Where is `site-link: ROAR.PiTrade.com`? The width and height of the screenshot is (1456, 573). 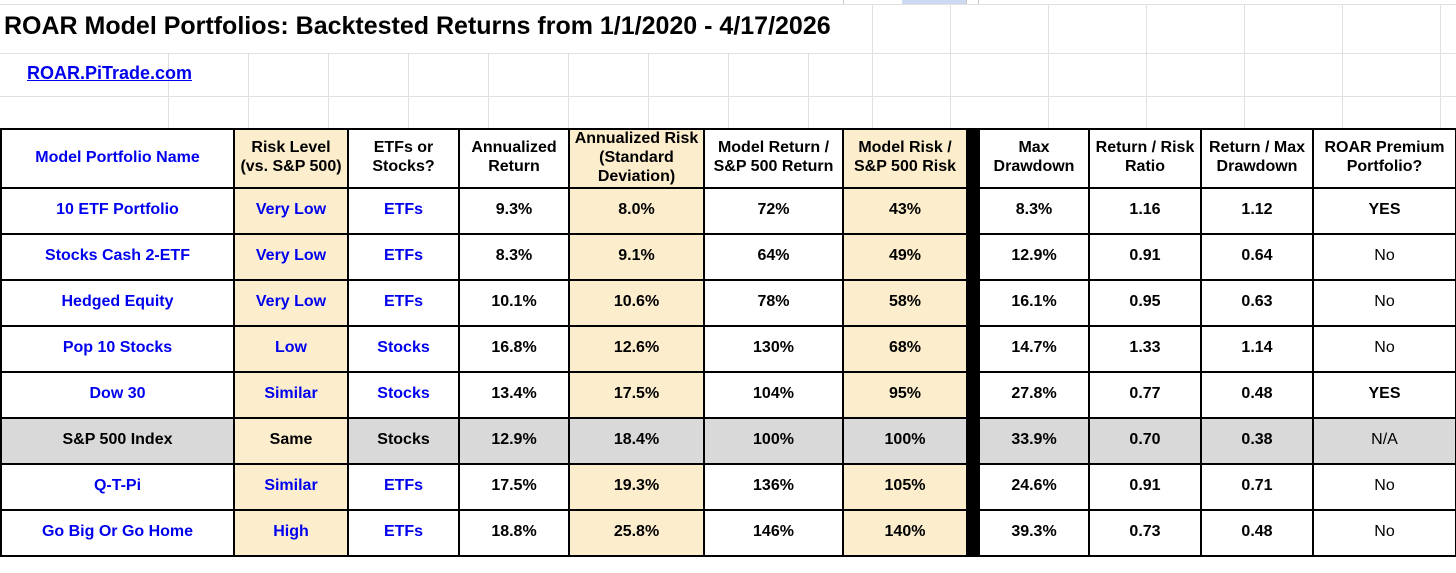 site-link: ROAR.PiTrade.com is located at coordinates (110, 73).